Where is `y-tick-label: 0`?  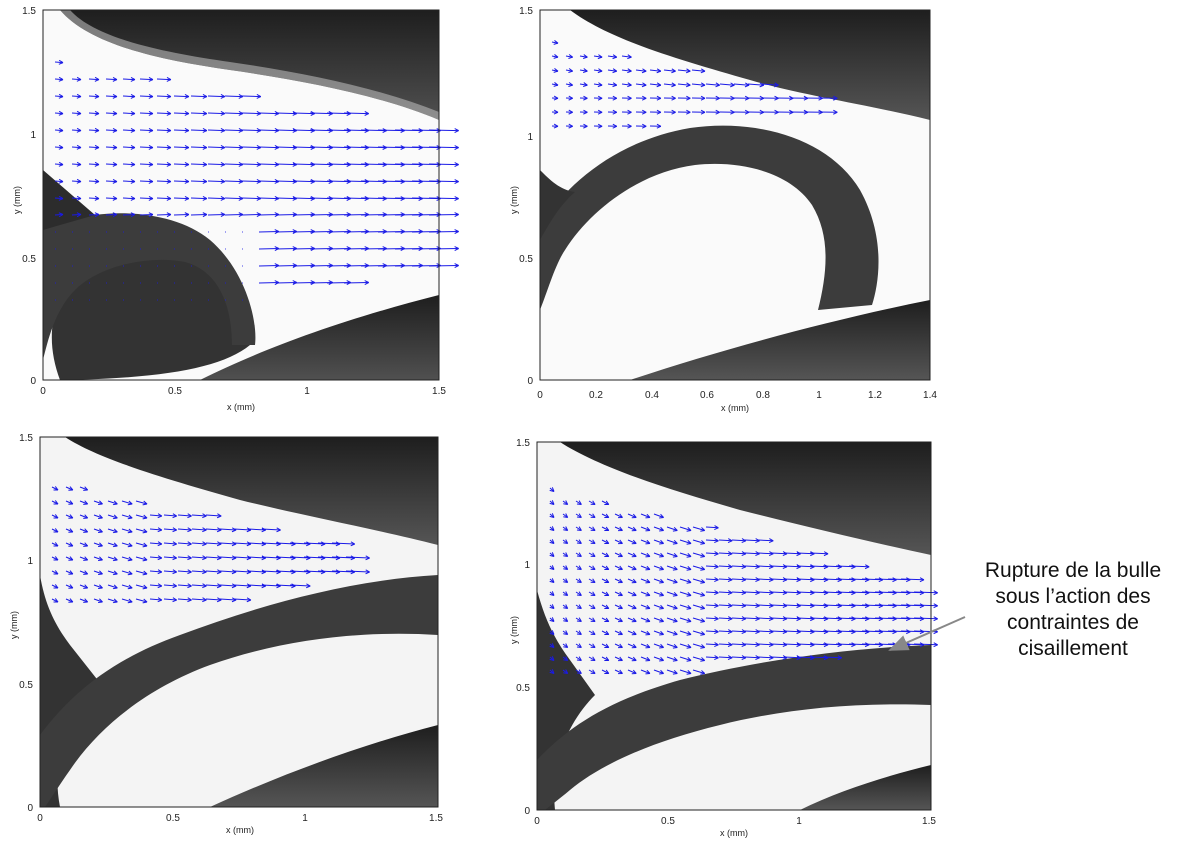 y-tick-label: 0 is located at coordinates (527, 811).